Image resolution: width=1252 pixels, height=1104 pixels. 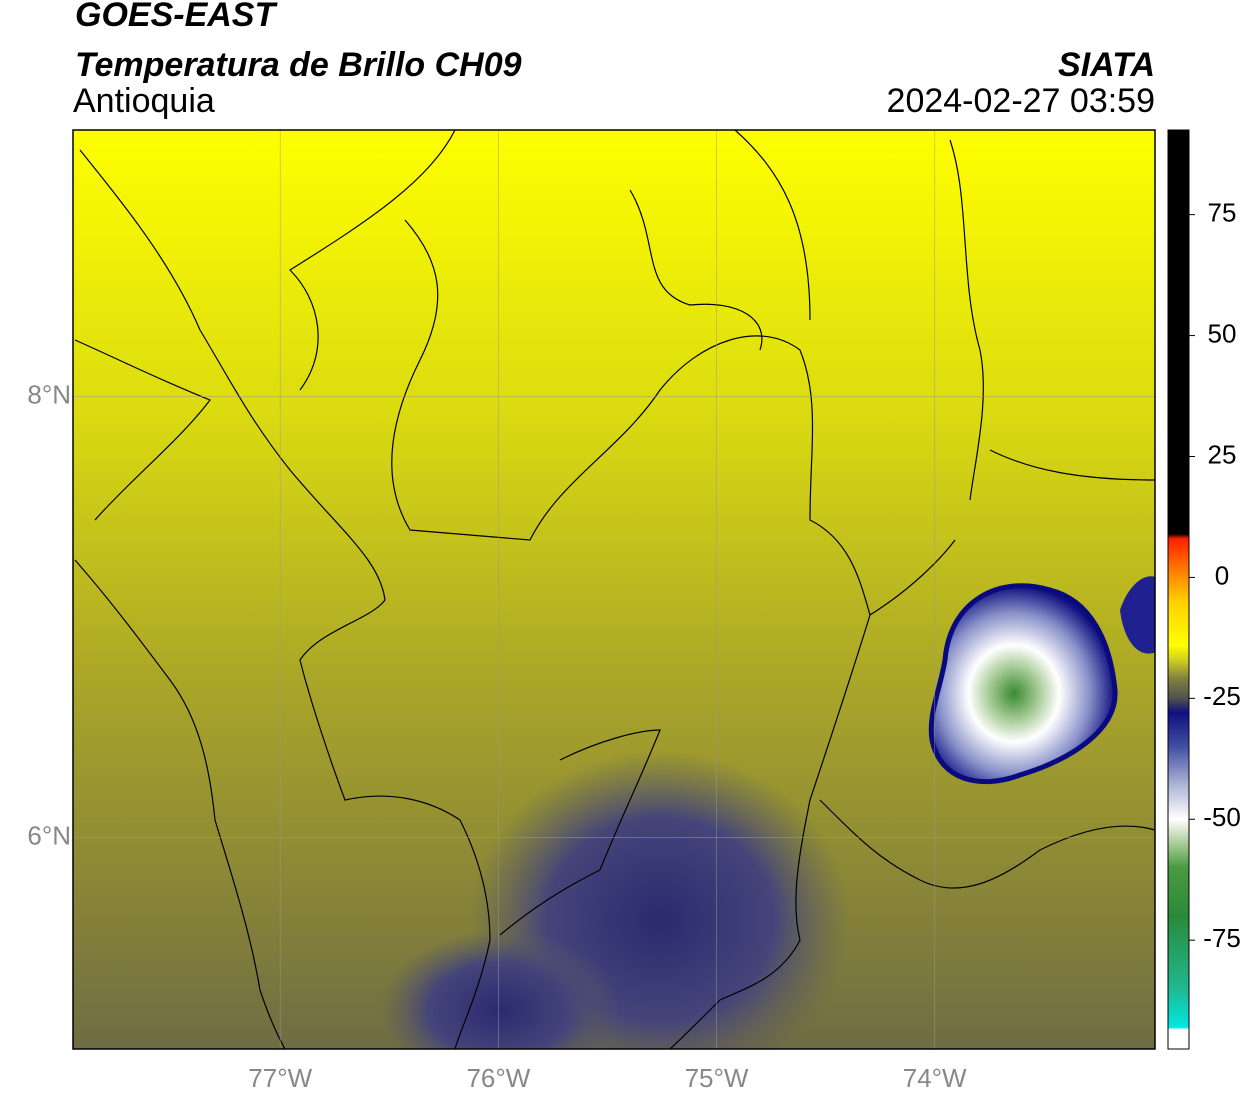 I want to click on source: SIATA, so click(x=1106, y=65).